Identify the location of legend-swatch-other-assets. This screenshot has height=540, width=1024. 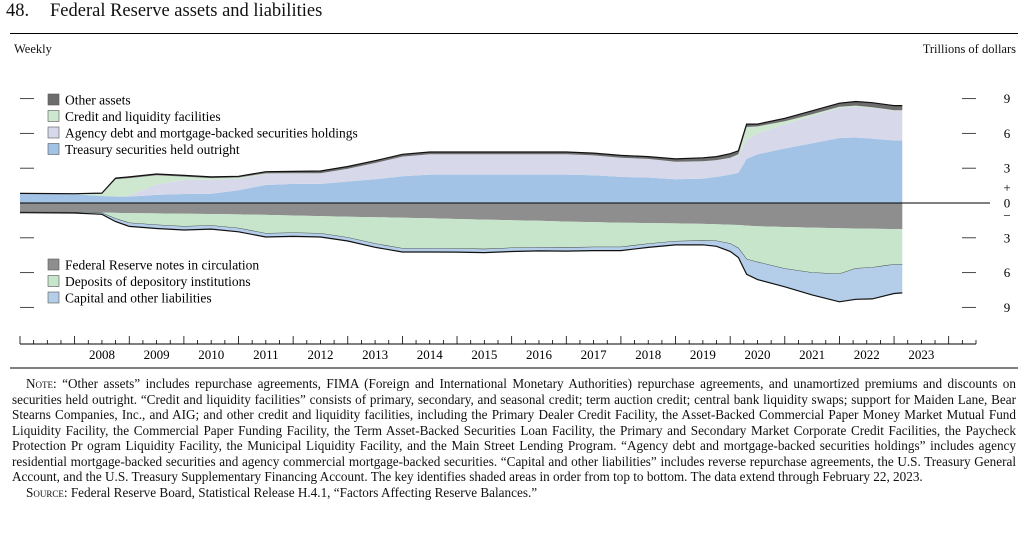
(53, 99).